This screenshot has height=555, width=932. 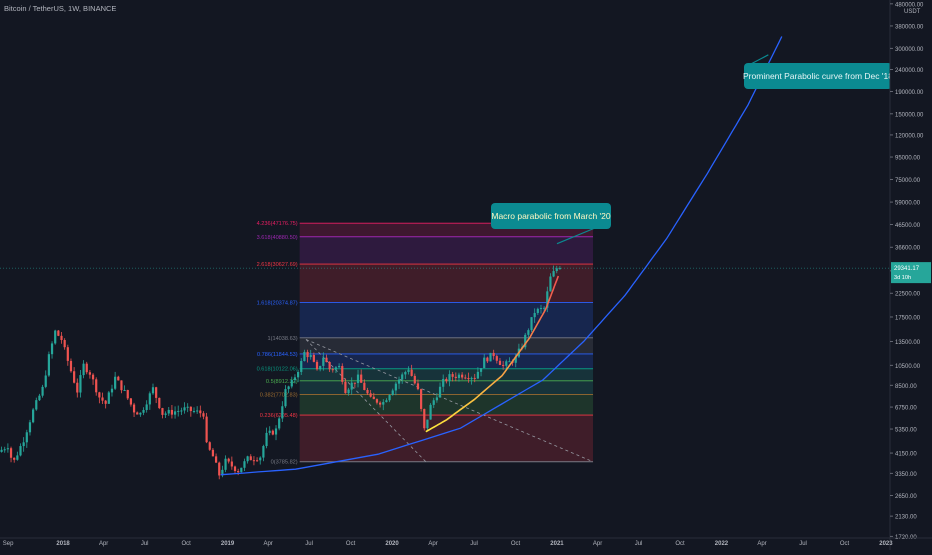 I want to click on y-tick-label: 480000.00, so click(x=909, y=5).